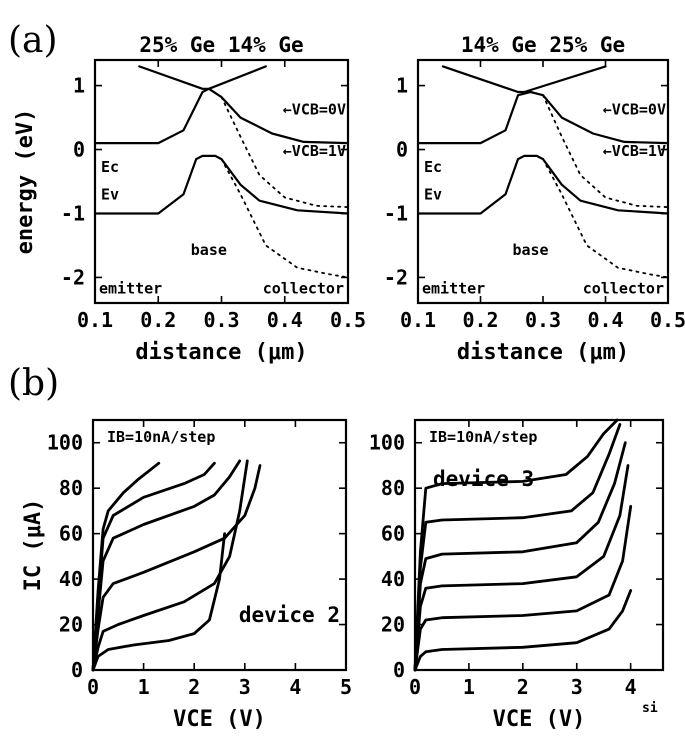 The image size is (685, 742). What do you see at coordinates (221, 45) in the screenshot?
I see `chart-title: 25% Ge 14% Ge` at bounding box center [221, 45].